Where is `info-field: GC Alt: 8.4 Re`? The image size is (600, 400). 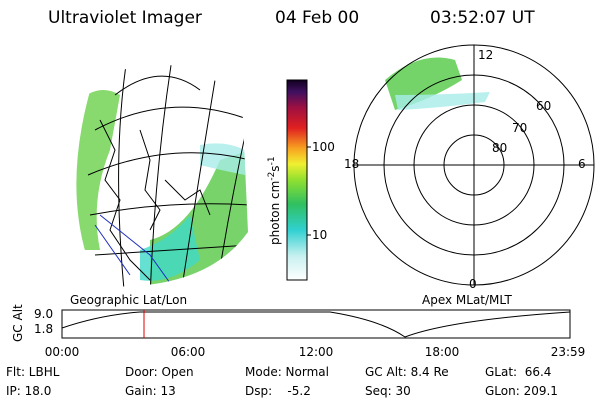 info-field: GC Alt: 8.4 Re is located at coordinates (407, 372).